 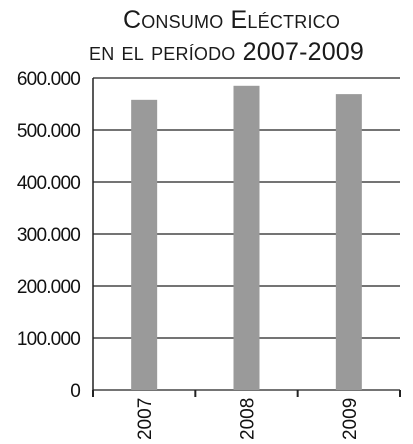 I want to click on y-tick-label: 300.000, so click(x=48, y=235).